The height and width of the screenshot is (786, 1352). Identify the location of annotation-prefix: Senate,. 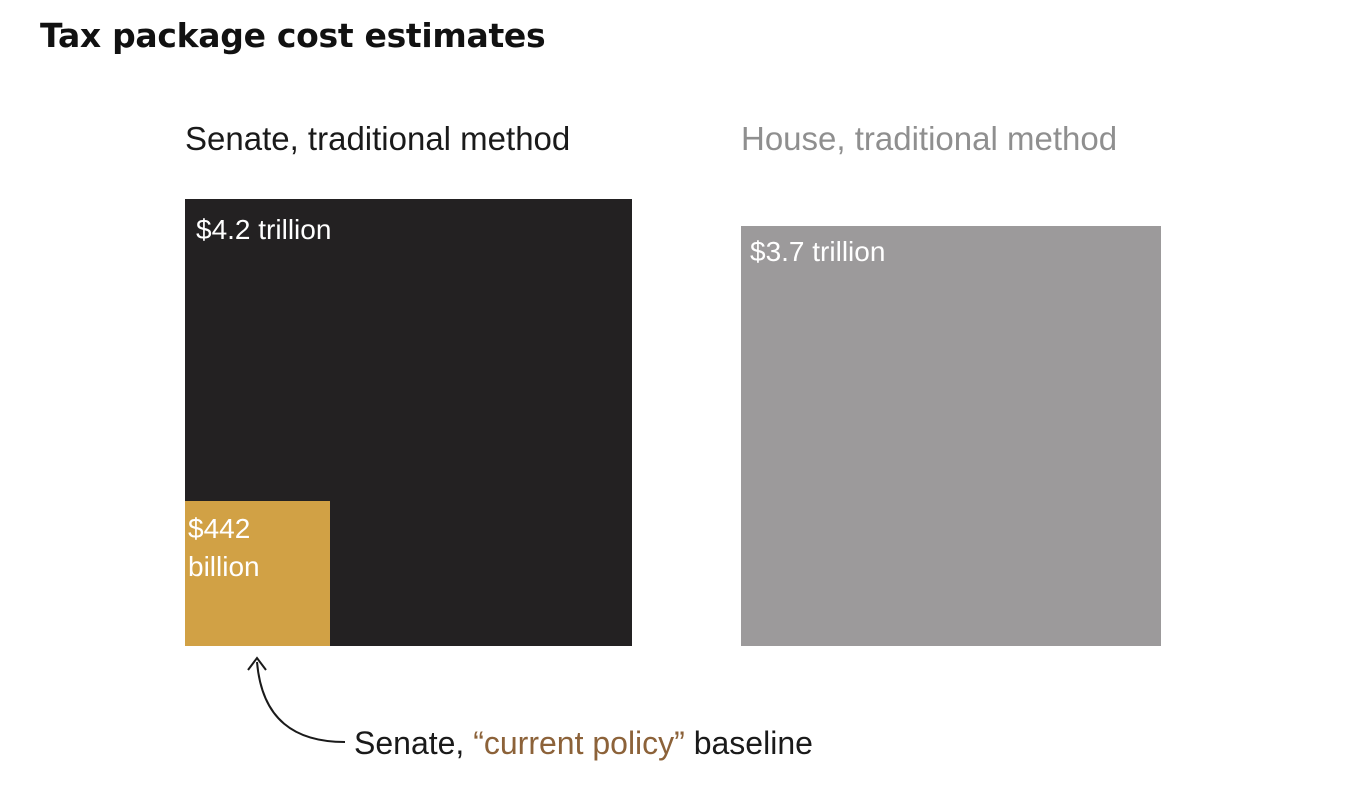
(414, 743).